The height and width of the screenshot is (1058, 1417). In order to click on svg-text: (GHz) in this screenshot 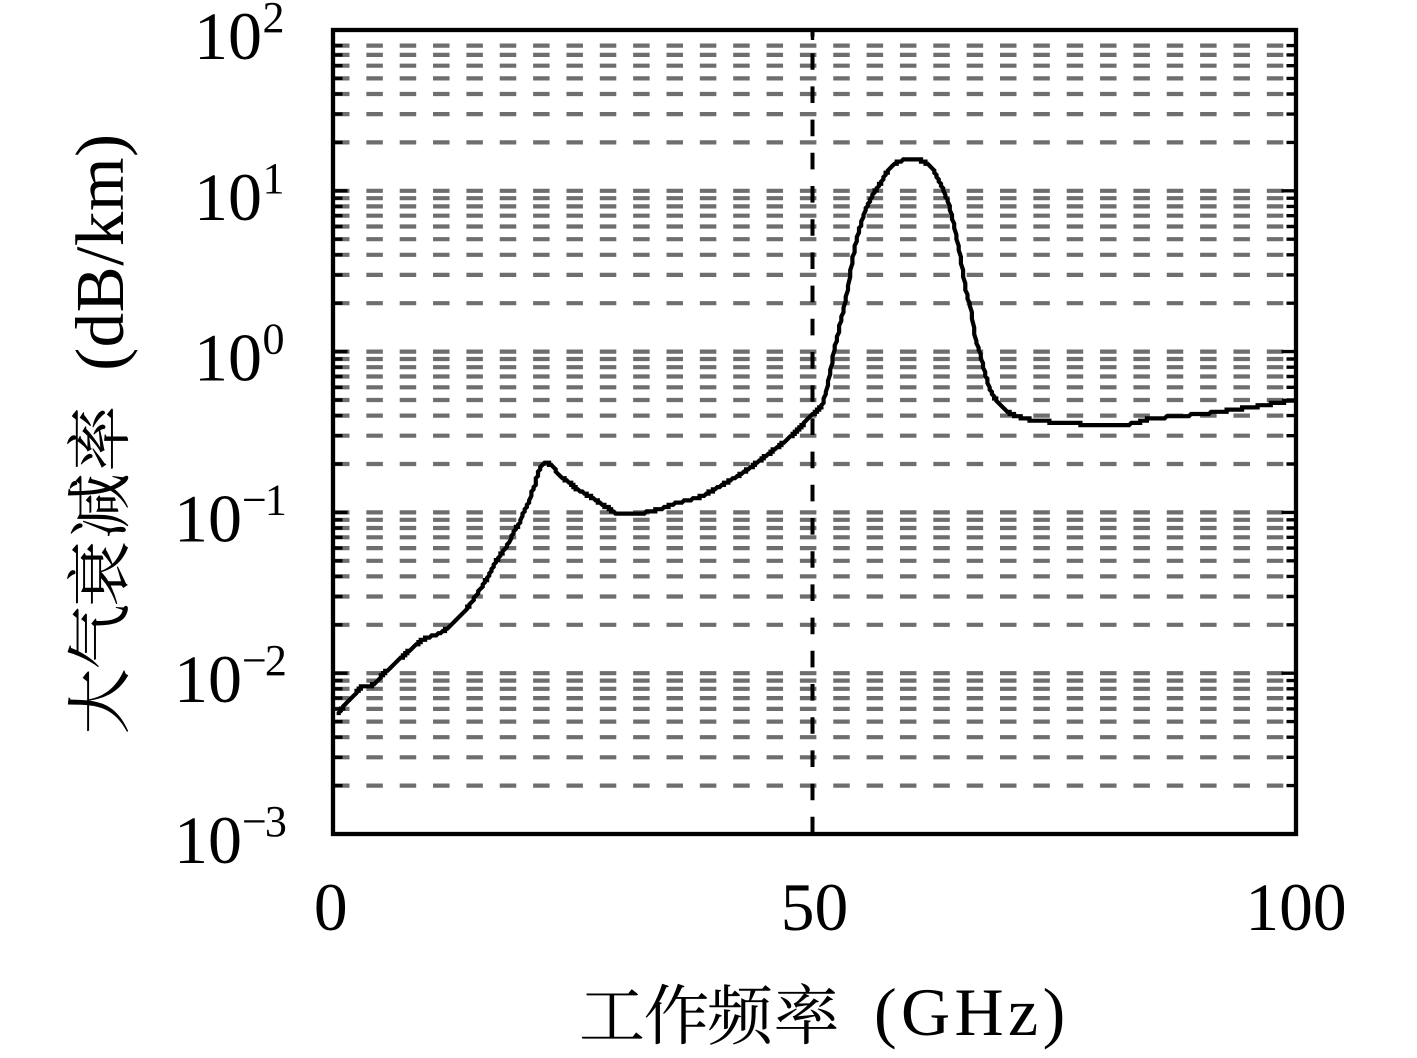, I will do `click(972, 1012)`.